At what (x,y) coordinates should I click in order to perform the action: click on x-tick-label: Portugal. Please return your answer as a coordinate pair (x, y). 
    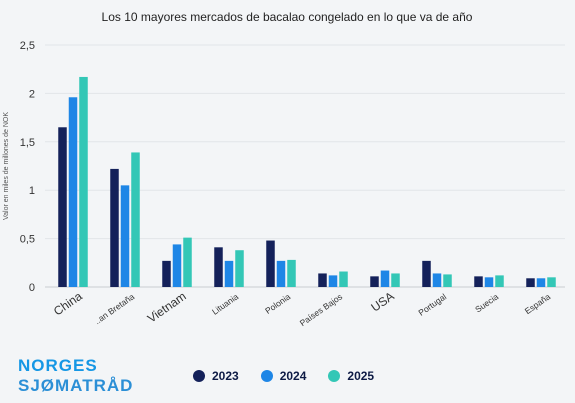
    Looking at the image, I should click on (432, 304).